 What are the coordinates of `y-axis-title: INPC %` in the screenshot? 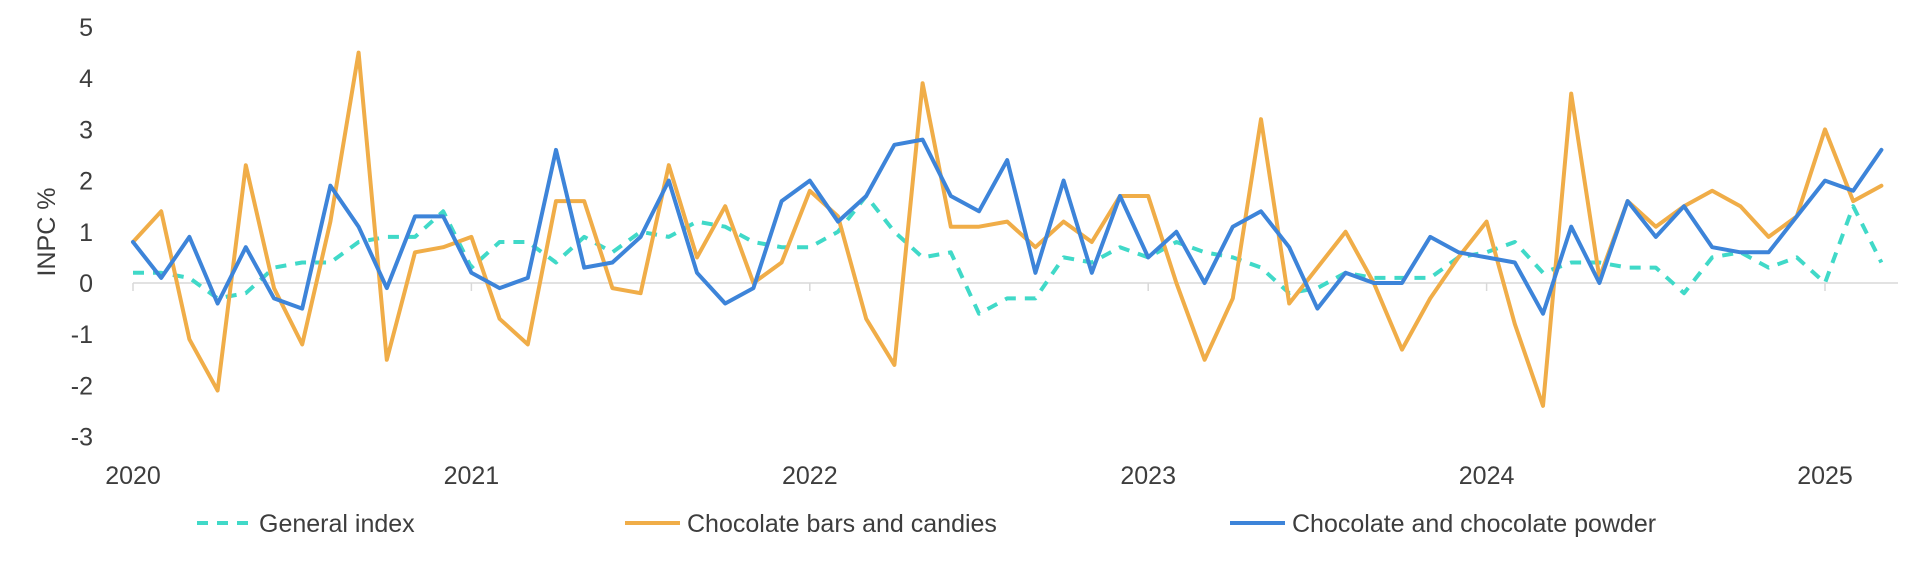 It's located at (47, 232).